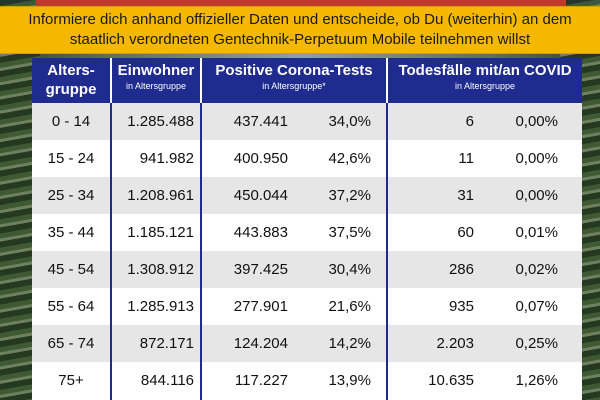 The image size is (600, 400). I want to click on header-positive-subtitle: in Altersgruppe*, so click(294, 86).